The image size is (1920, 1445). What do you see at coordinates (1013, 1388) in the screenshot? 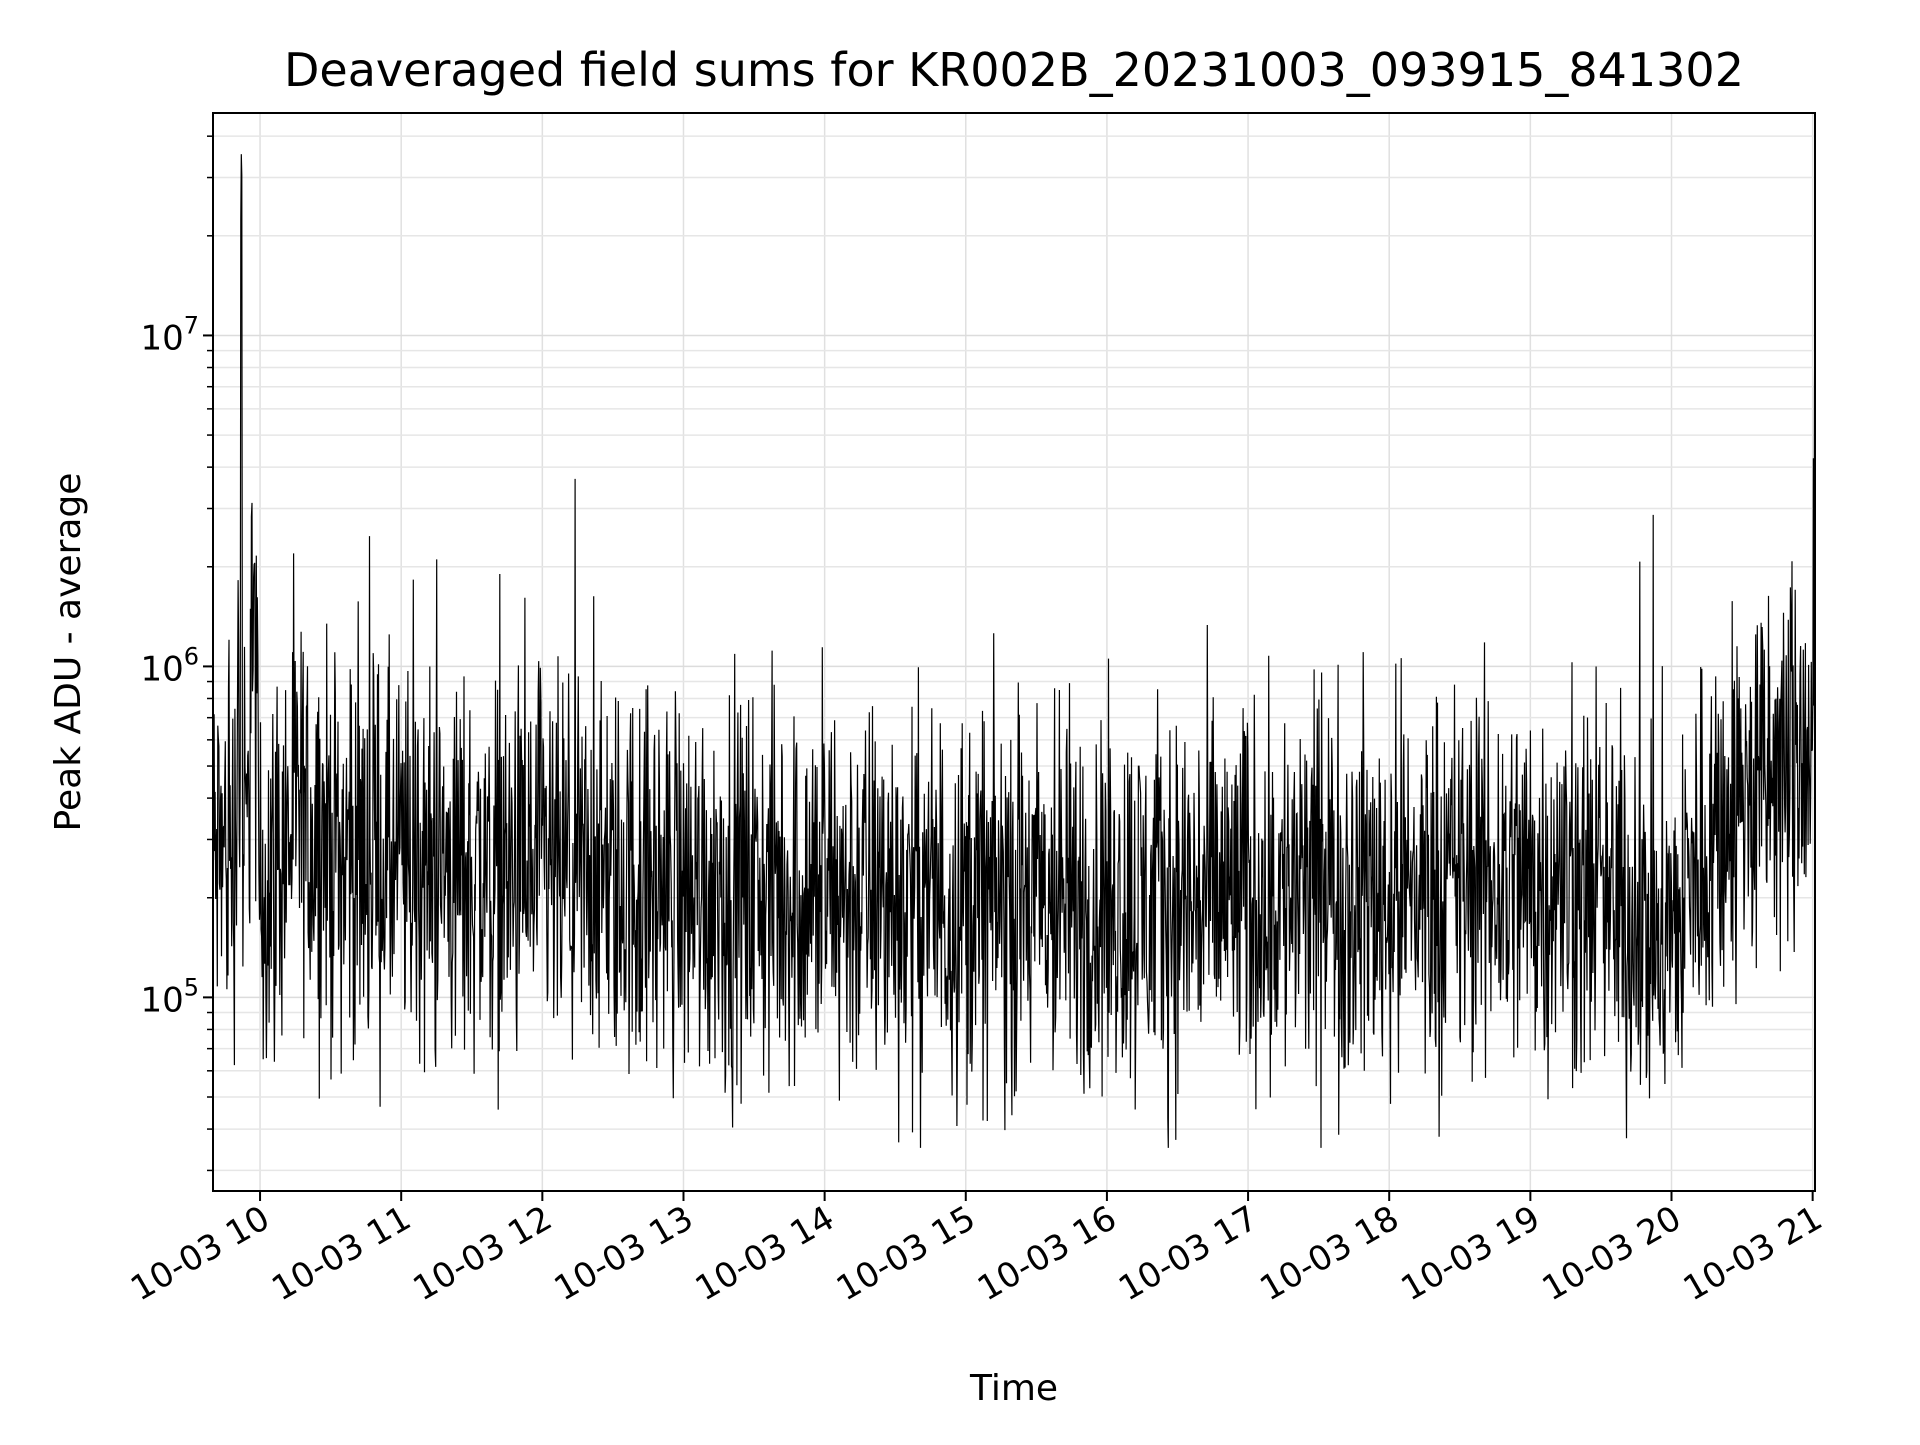
I see `x-axis-label: Time` at bounding box center [1013, 1388].